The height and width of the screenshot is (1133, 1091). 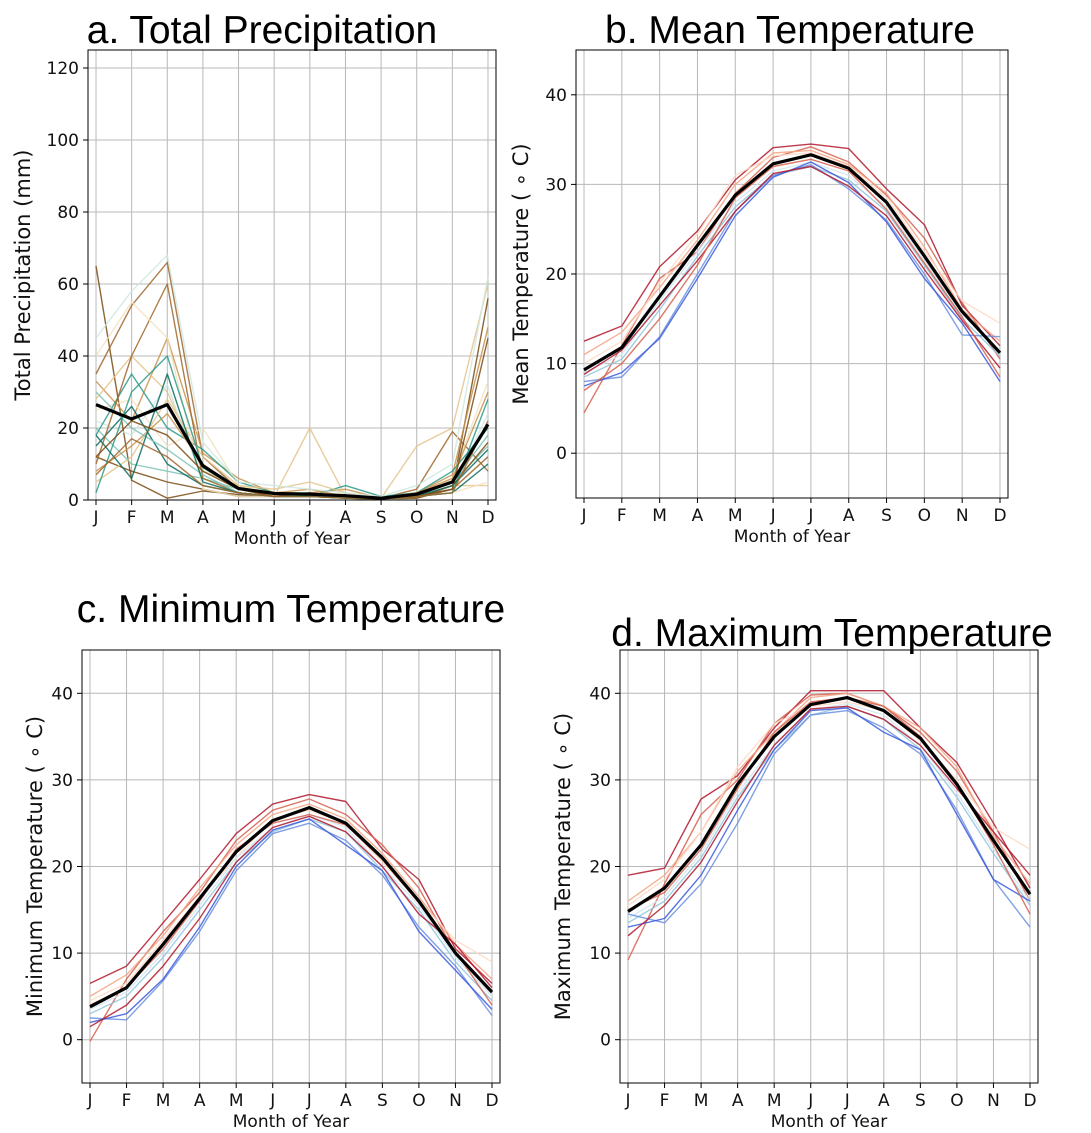 I want to click on y-tick-label: 80, so click(x=68, y=213).